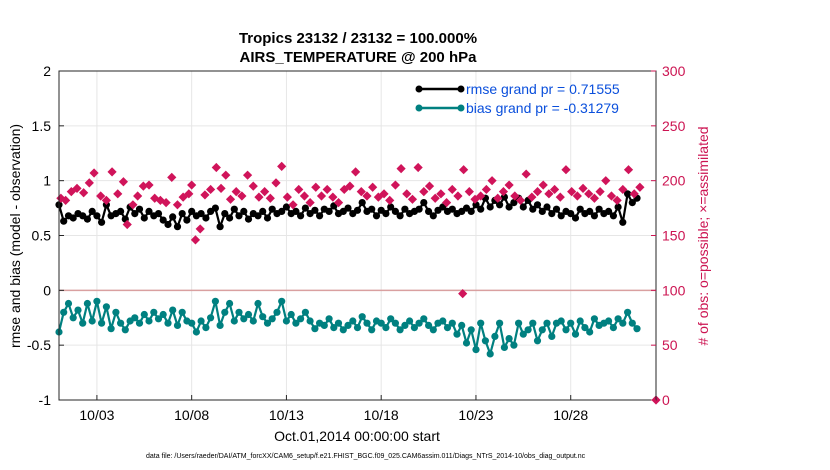  I want to click on y2-axis-label: # of obs: o=possible; ×=assimilated, so click(703, 235).